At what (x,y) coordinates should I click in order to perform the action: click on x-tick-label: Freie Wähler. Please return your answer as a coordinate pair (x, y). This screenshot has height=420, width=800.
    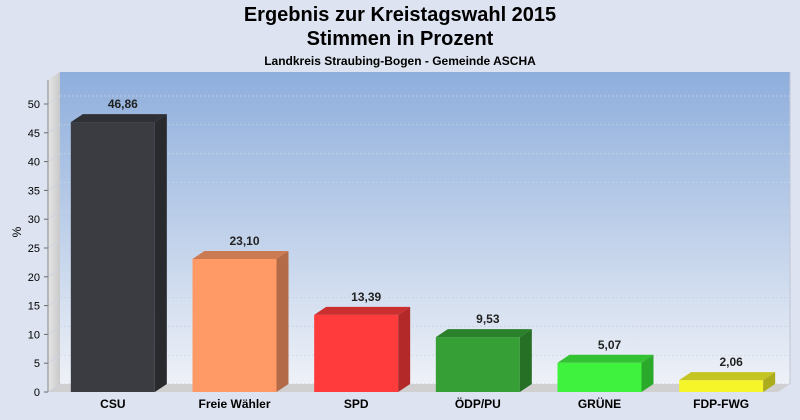
    Looking at the image, I should click on (234, 404).